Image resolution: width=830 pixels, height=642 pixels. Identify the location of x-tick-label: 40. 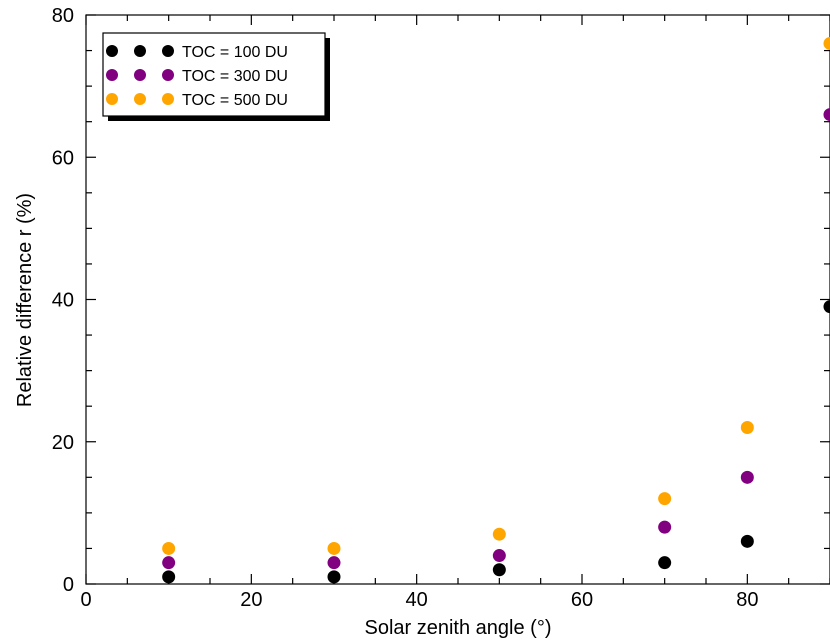
(417, 600).